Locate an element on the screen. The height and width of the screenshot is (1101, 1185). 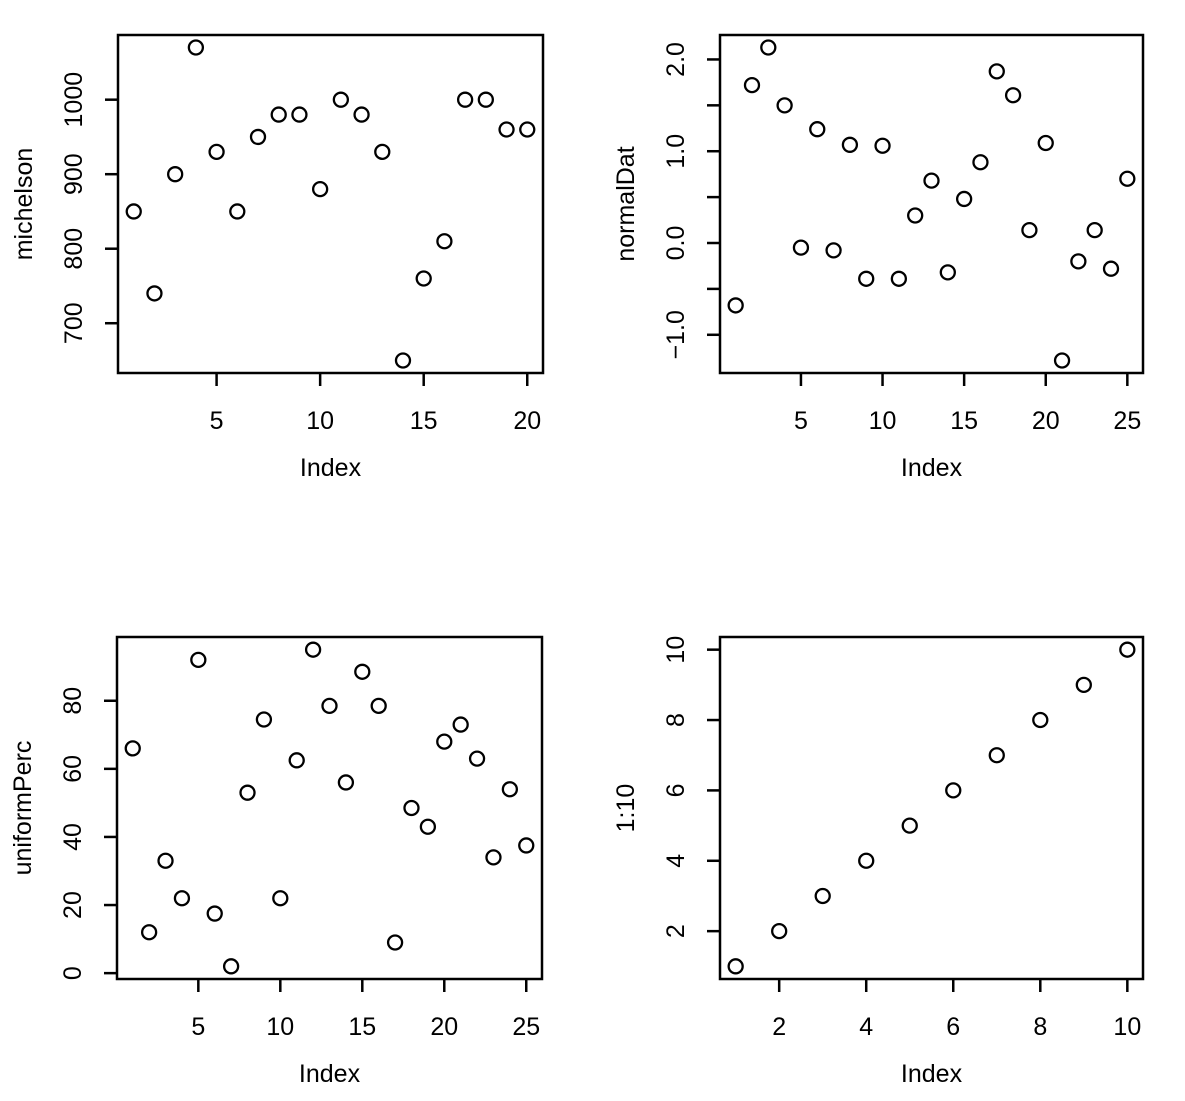
y-tick-label: 4 is located at coordinates (676, 861).